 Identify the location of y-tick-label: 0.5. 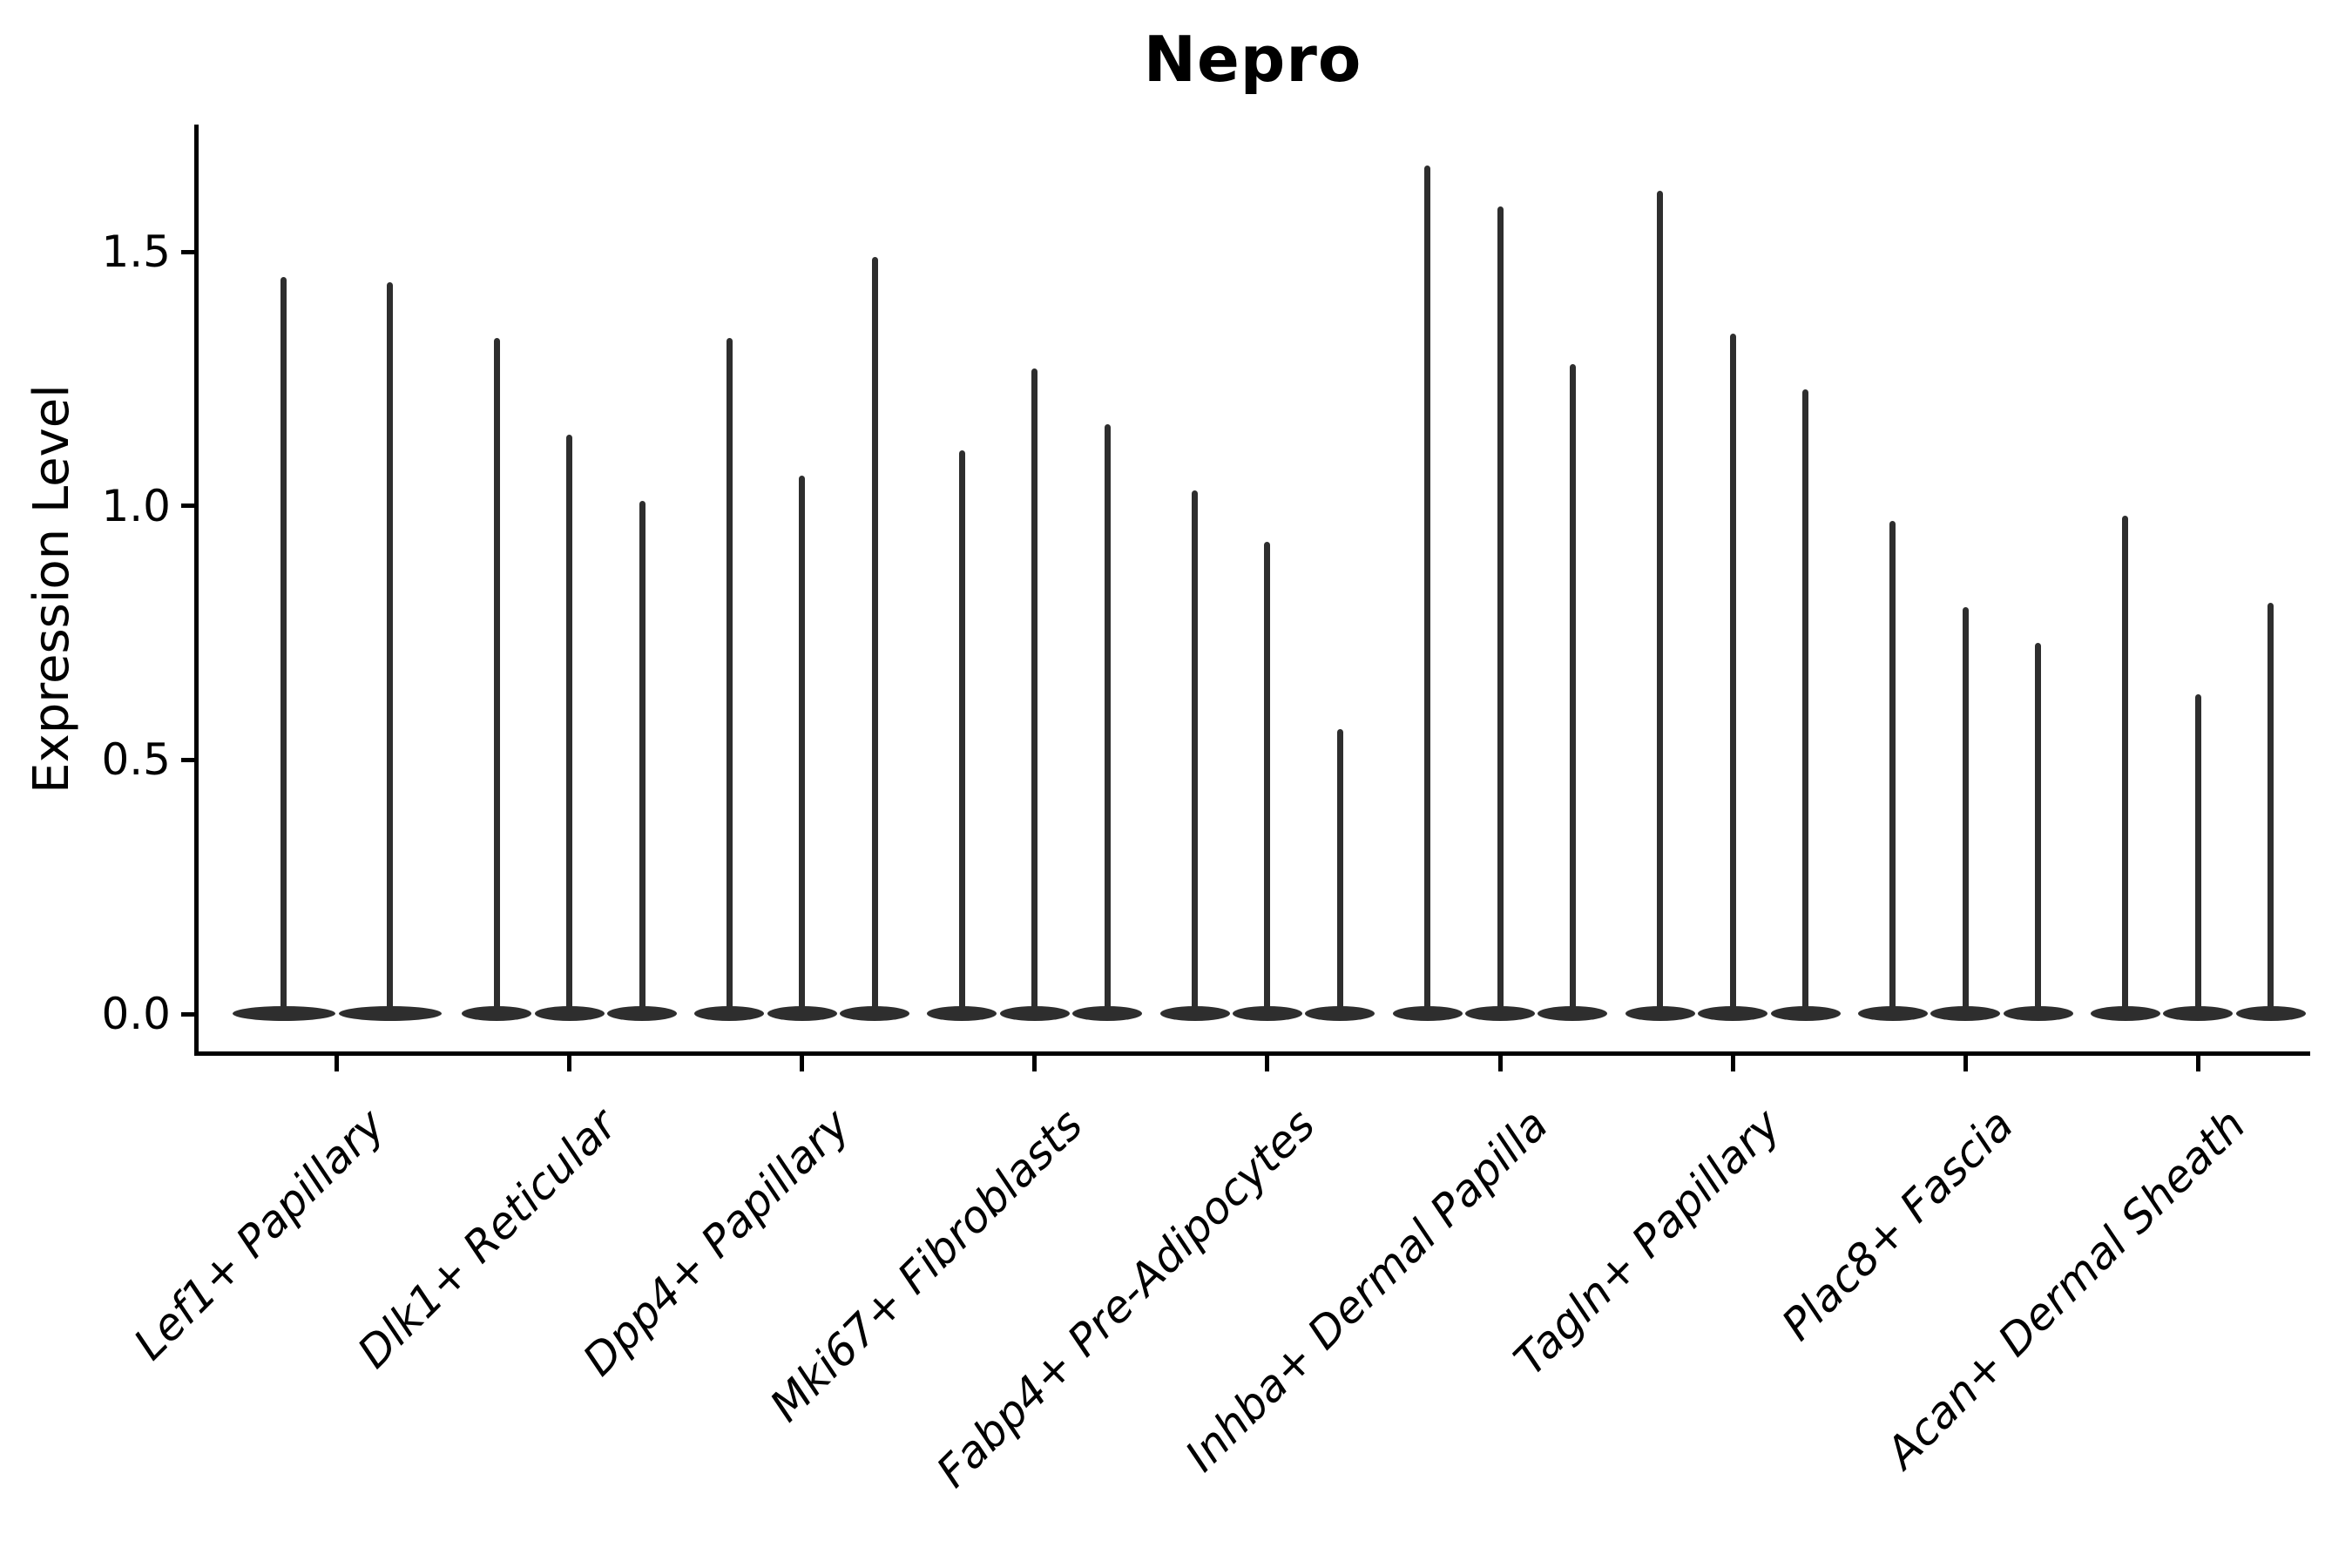
(136, 760).